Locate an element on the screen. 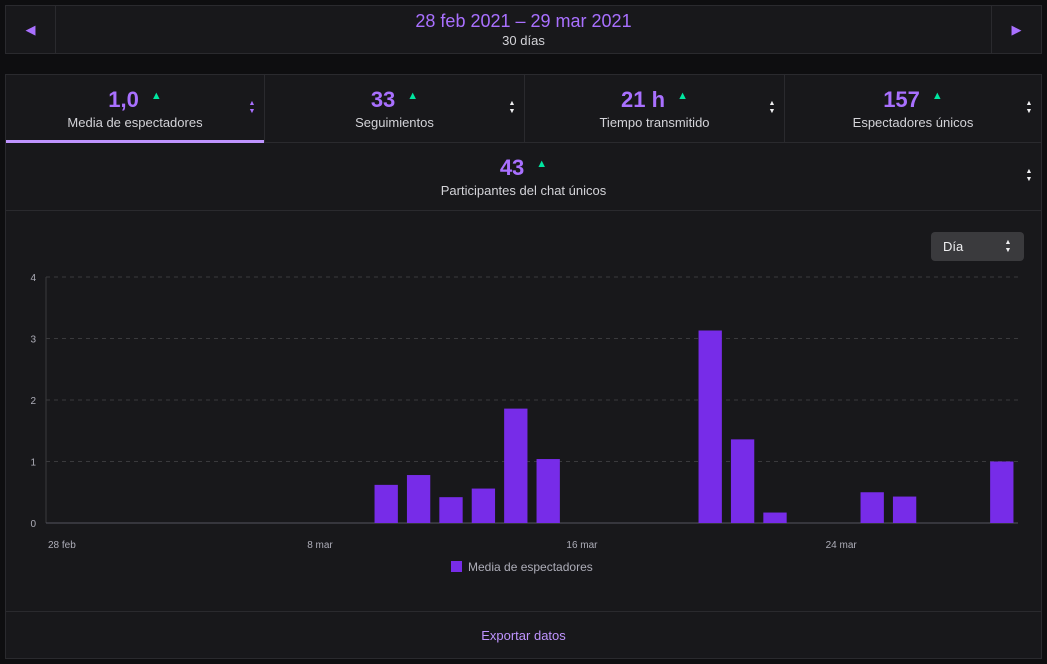 The height and width of the screenshot is (664, 1047). metric-label: Participantes del chat únicos is located at coordinates (523, 190).